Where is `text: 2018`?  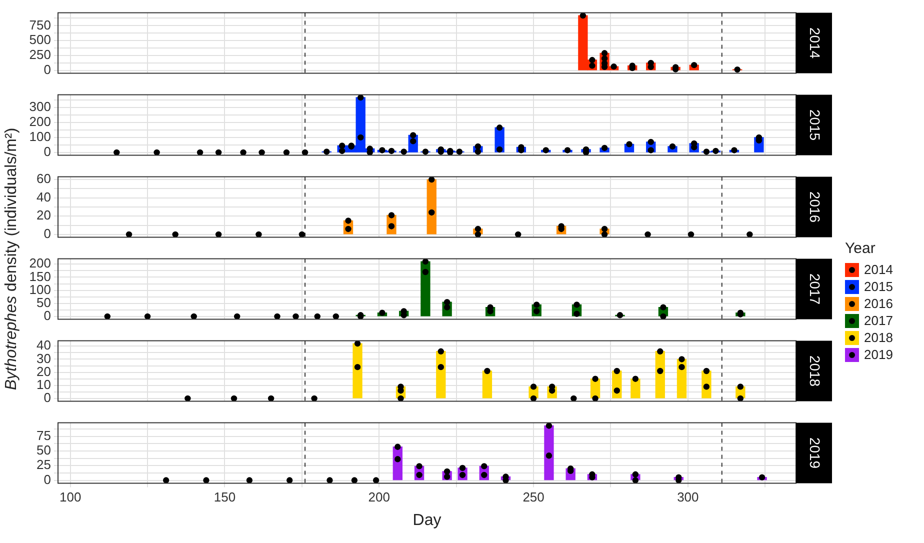 text: 2018 is located at coordinates (815, 371).